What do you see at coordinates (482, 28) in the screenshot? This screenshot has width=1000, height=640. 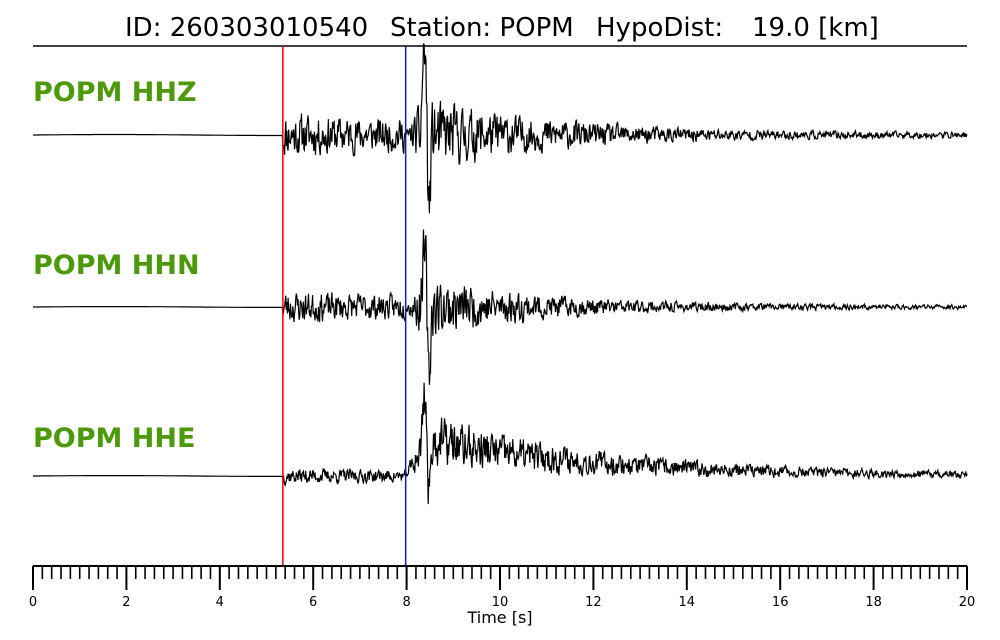 I see `station-label: Station: POPM` at bounding box center [482, 28].